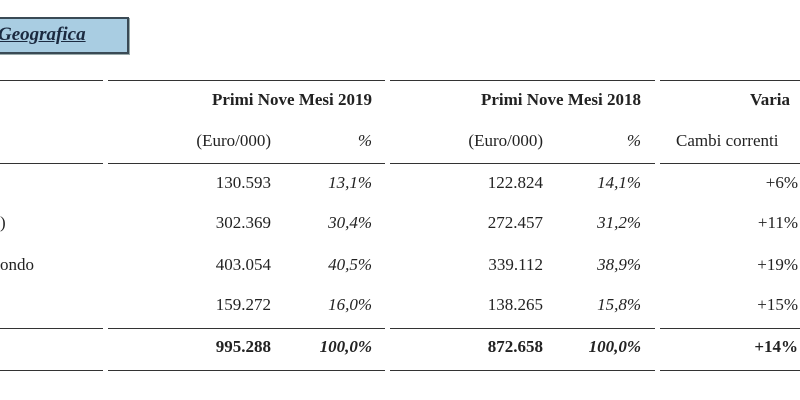  I want to click on cell: 30,4%, so click(350, 222).